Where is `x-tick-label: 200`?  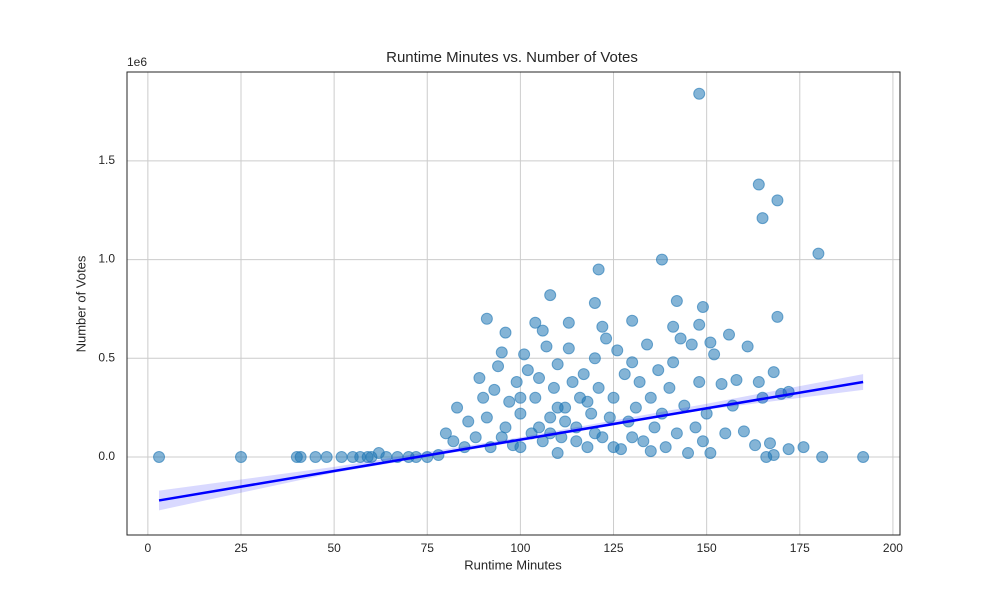 x-tick-label: 200 is located at coordinates (893, 548).